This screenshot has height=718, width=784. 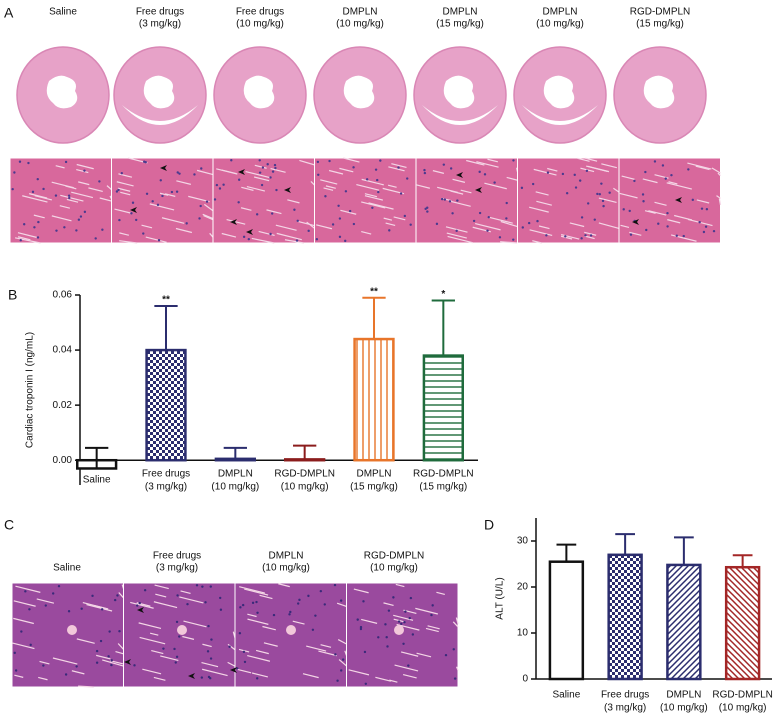 I want to click on x-tick-label: (10 mg/kg), so click(x=684, y=708).